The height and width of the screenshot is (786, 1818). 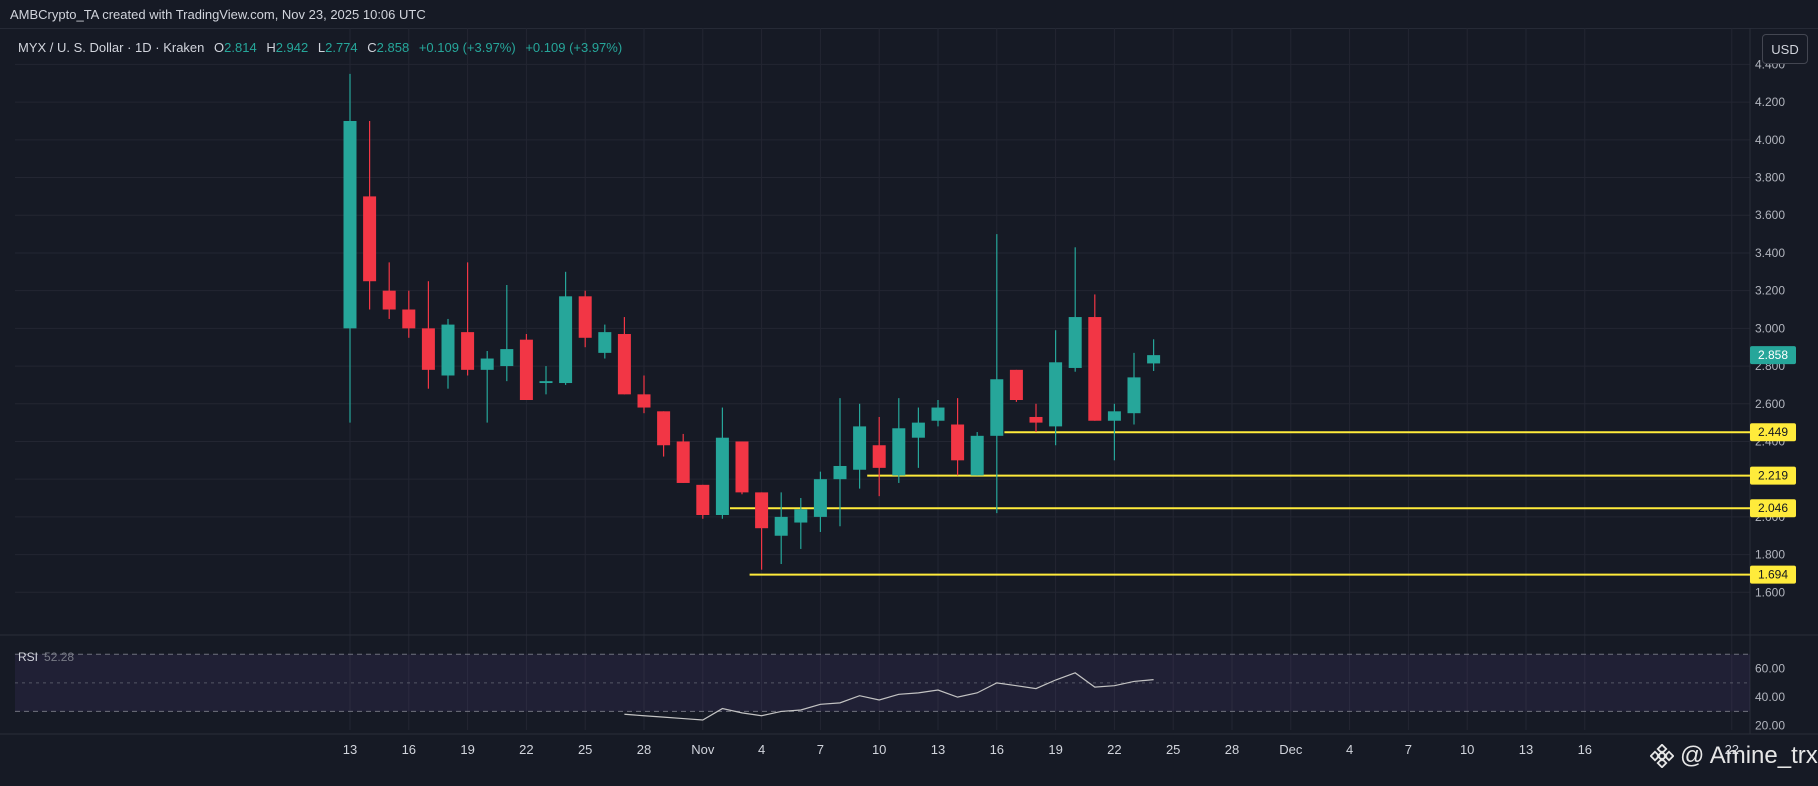 I want to click on price-tick-label: 3.200, so click(x=1770, y=291).